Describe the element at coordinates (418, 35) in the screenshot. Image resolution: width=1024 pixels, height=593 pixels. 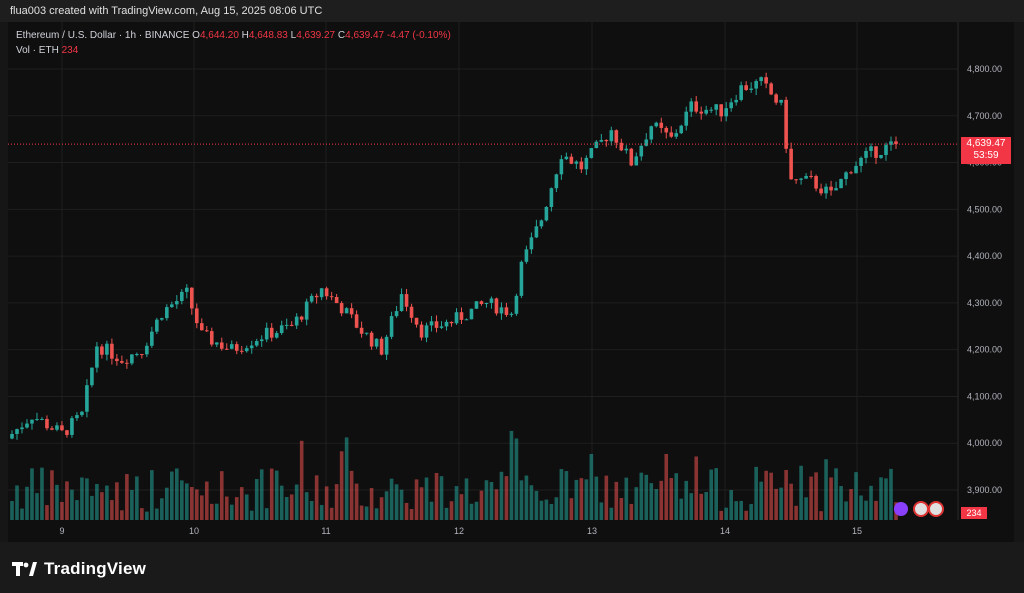
I see `change-value: -4.47 (-0.10%)` at that location.